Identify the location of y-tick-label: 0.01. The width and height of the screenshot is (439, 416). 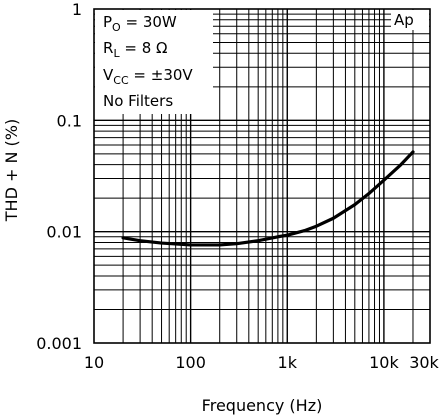
(64, 232).